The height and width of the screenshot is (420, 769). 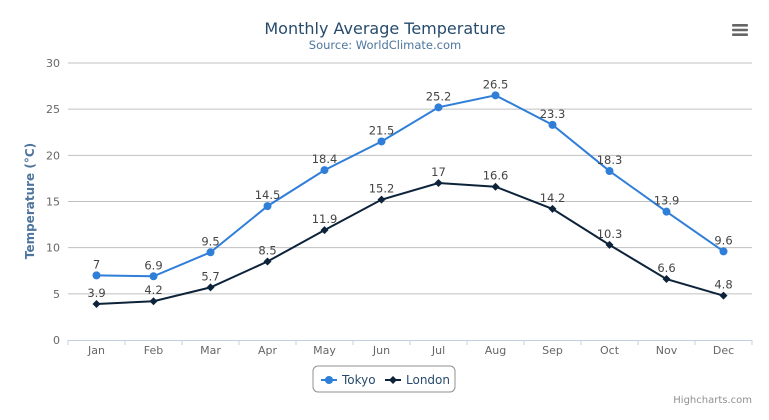 What do you see at coordinates (56, 340) in the screenshot?
I see `y-tick-label: 0` at bounding box center [56, 340].